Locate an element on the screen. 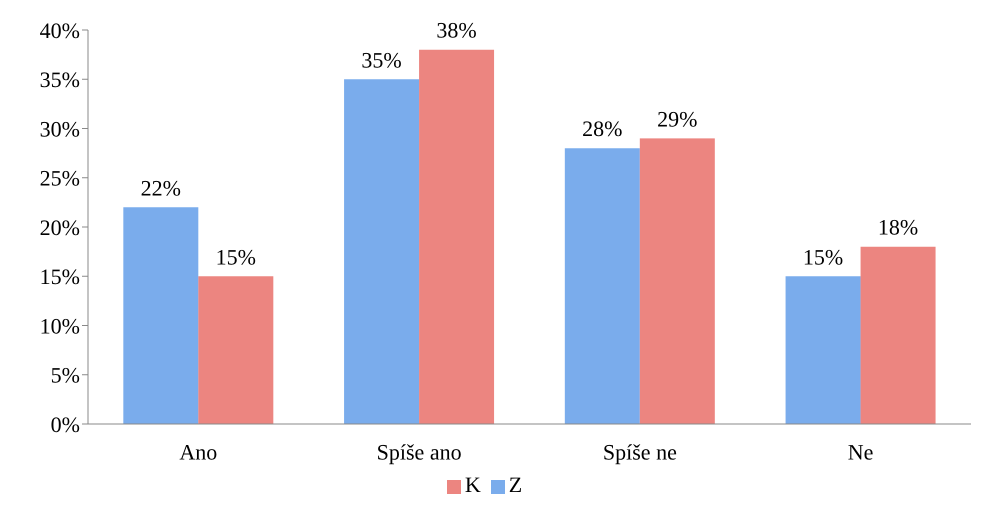 The height and width of the screenshot is (516, 989). x-tick-label: Ne is located at coordinates (861, 452).